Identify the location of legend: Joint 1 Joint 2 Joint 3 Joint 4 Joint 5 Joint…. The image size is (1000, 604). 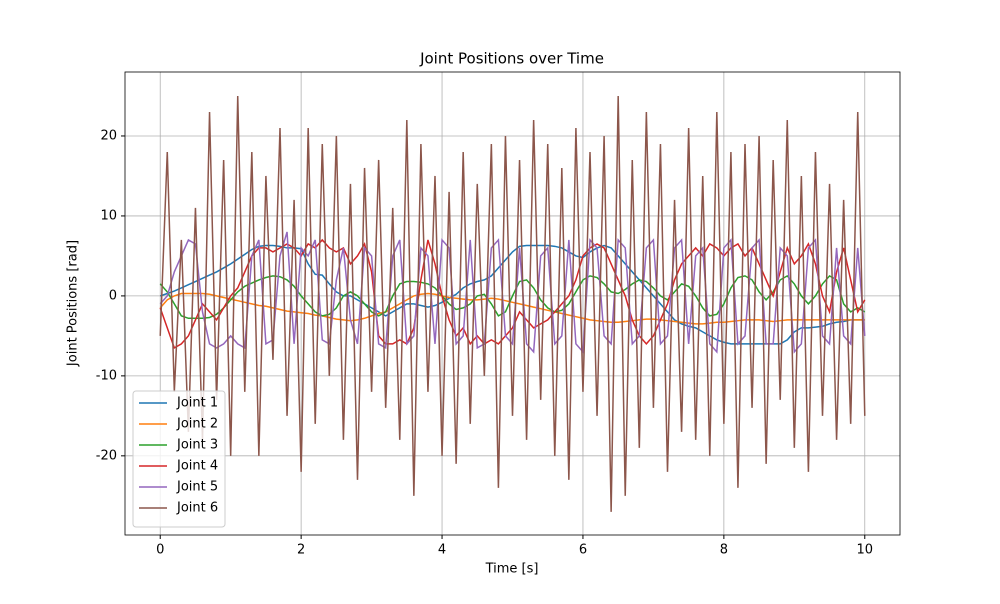
(179, 459).